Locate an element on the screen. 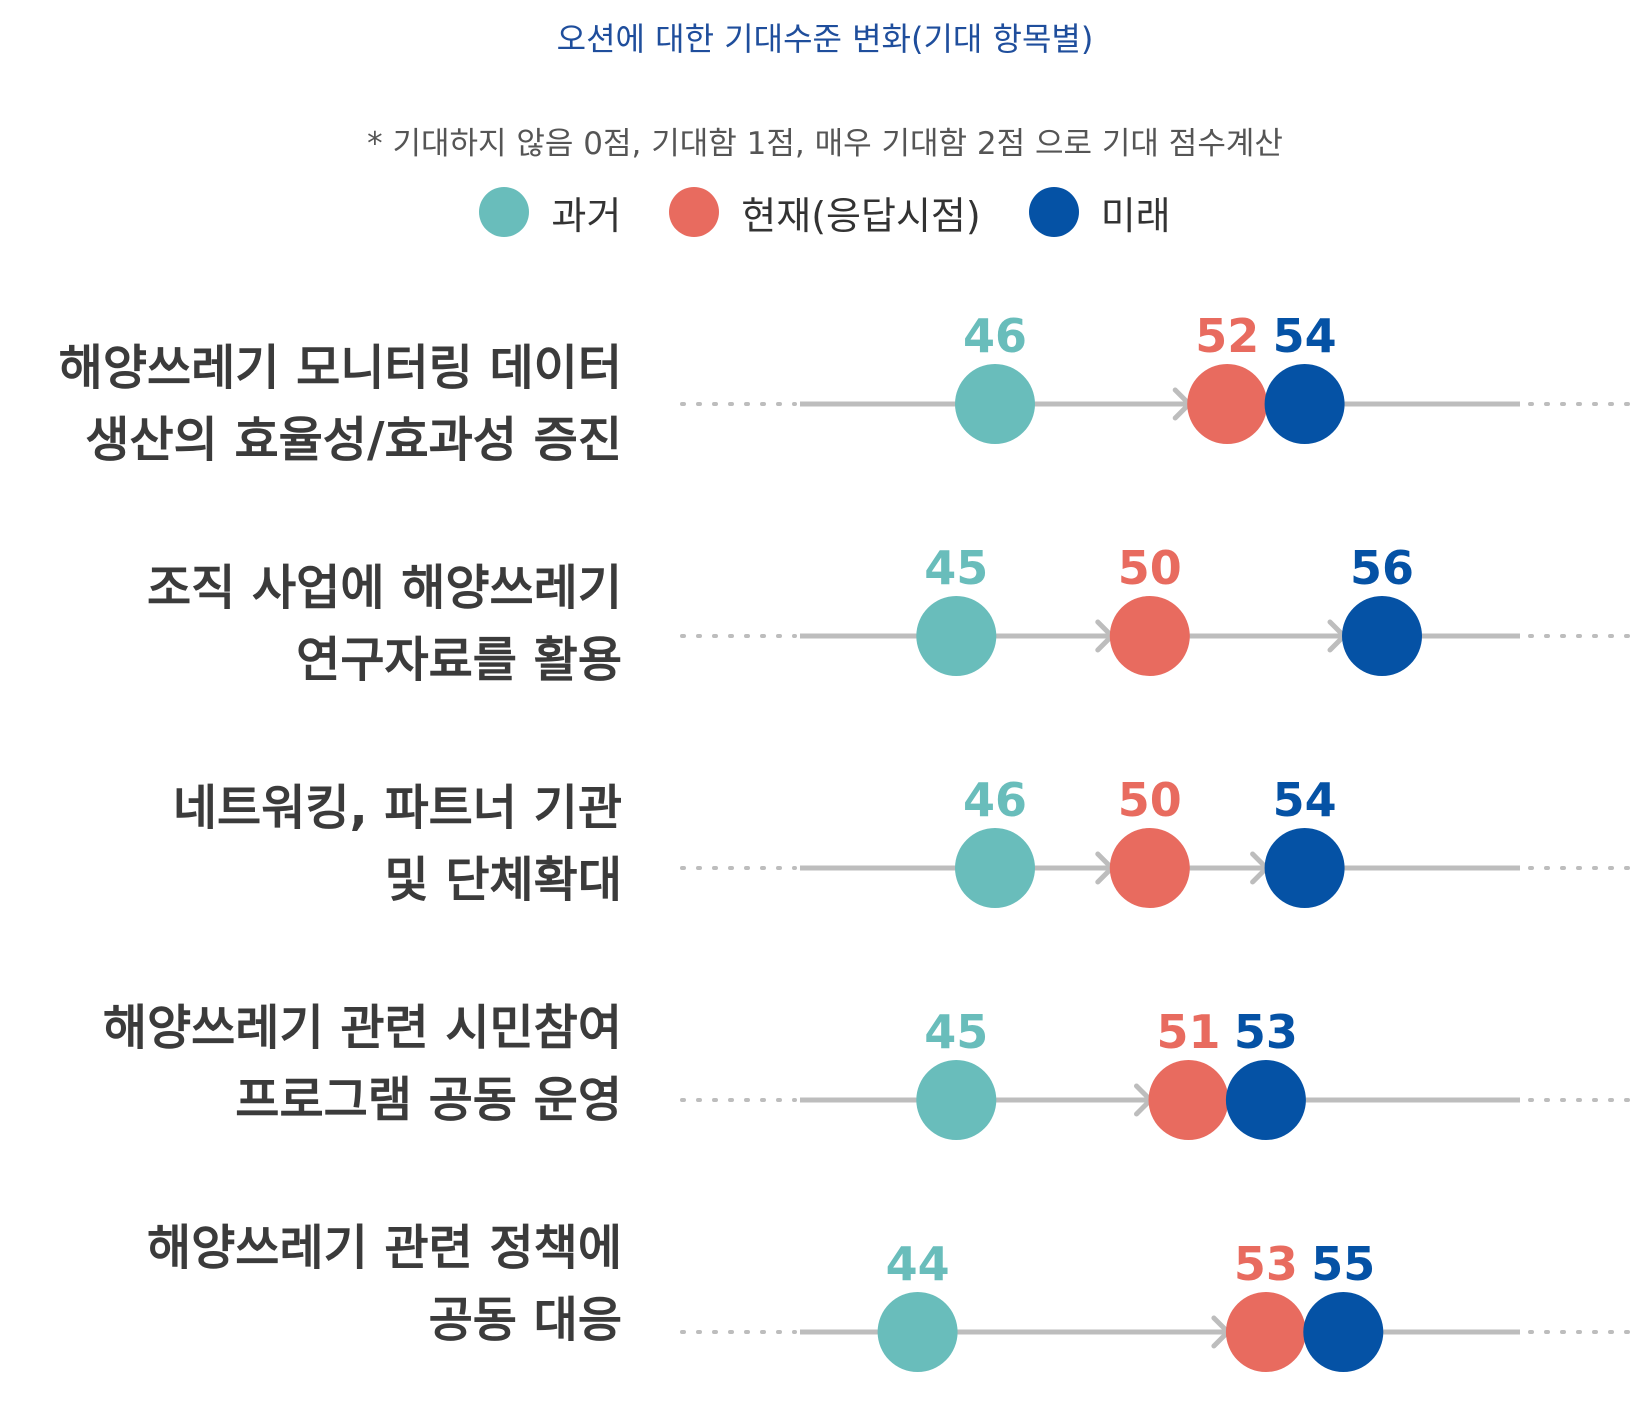 Image resolution: width=1650 pixels, height=1408 pixels. row-label-3-line1: 네트워킹, 파트너 기관 is located at coordinates (397, 808).